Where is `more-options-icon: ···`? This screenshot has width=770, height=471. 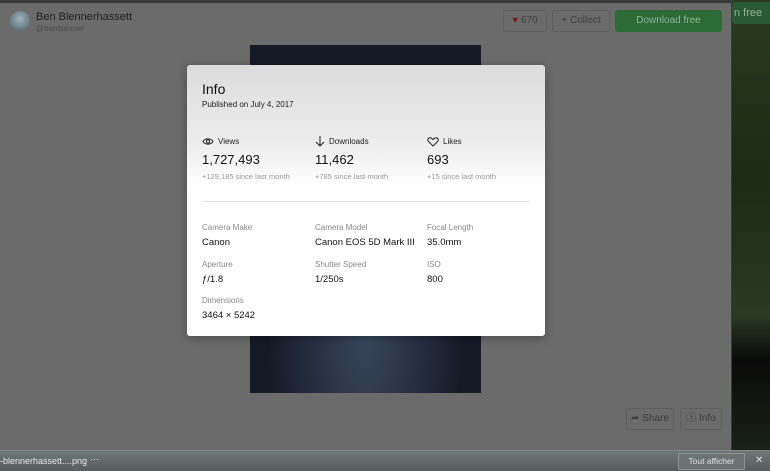 more-options-icon: ··· is located at coordinates (94, 459).